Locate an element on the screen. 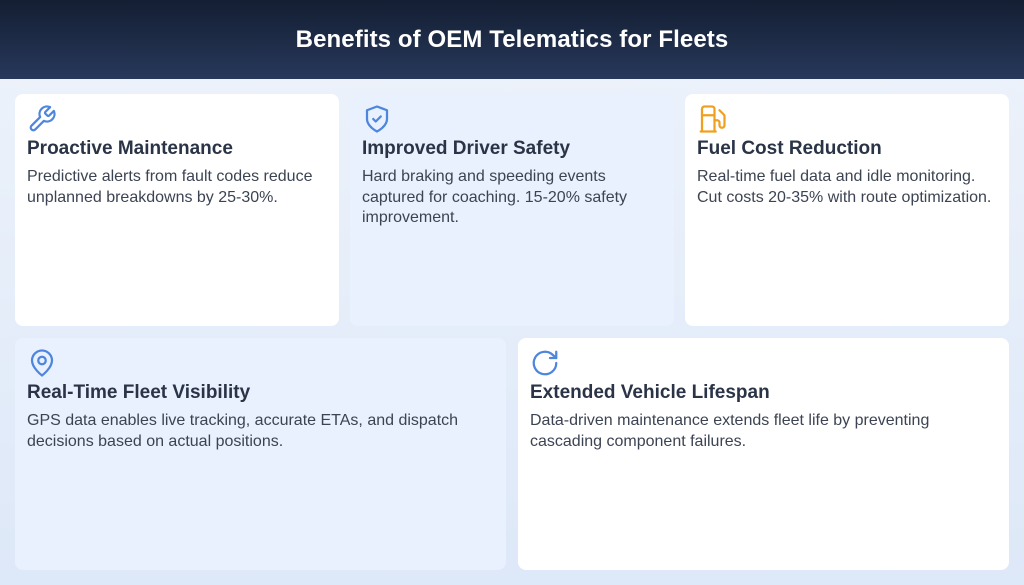  page-header: Benefits of OEM Telematics for Fleets is located at coordinates (512, 39).